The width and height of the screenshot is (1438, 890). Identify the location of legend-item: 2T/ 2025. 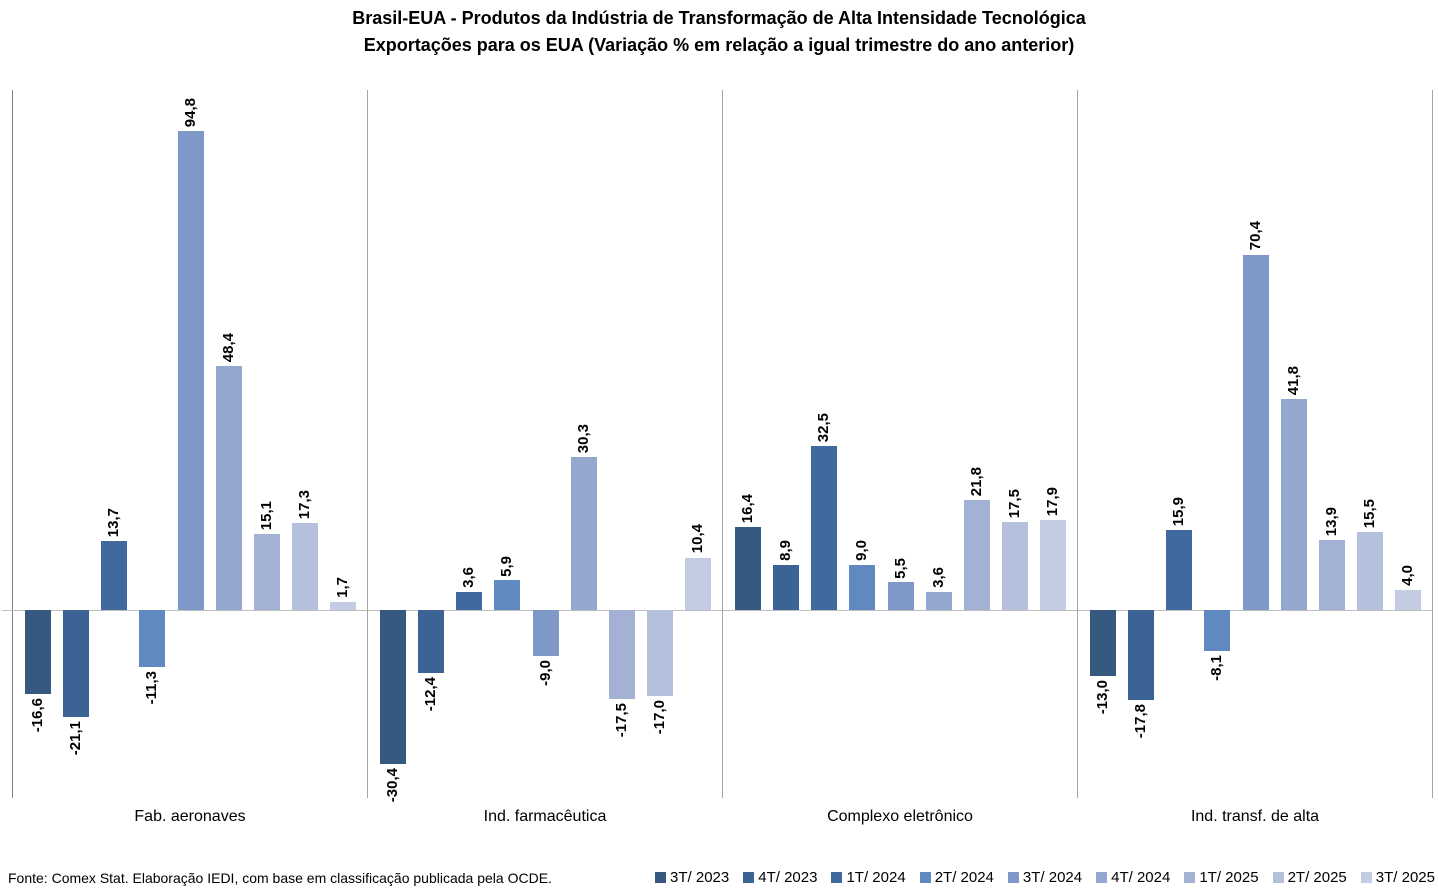
(1309, 877).